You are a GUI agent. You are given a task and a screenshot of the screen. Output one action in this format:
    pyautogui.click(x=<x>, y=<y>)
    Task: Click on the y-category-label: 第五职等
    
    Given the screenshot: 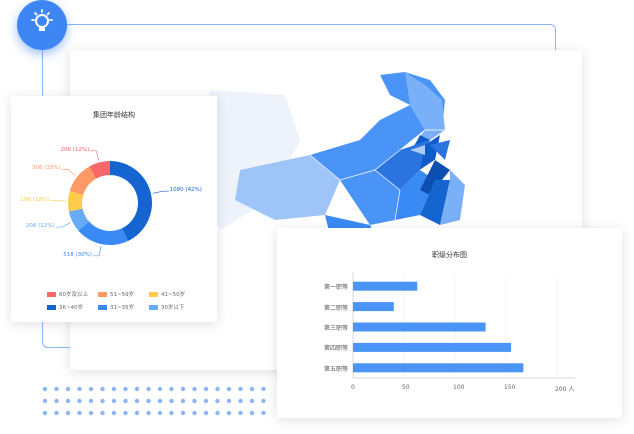 What is the action you would take?
    pyautogui.click(x=335, y=369)
    